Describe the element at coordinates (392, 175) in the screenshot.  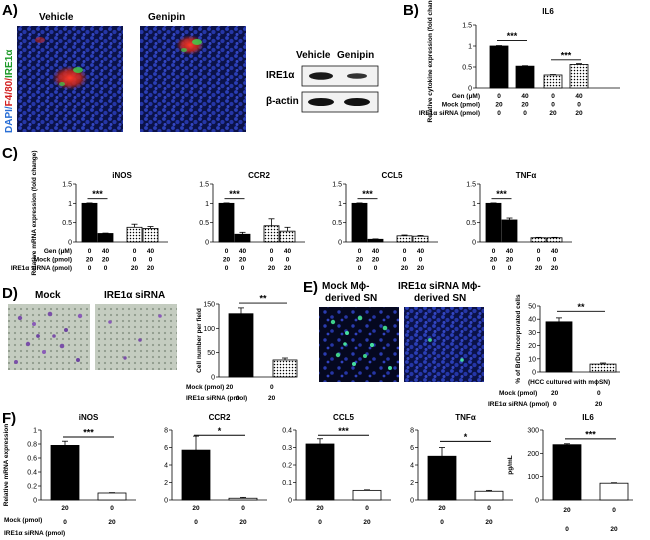
I see `chart-title: CCL5` at that location.